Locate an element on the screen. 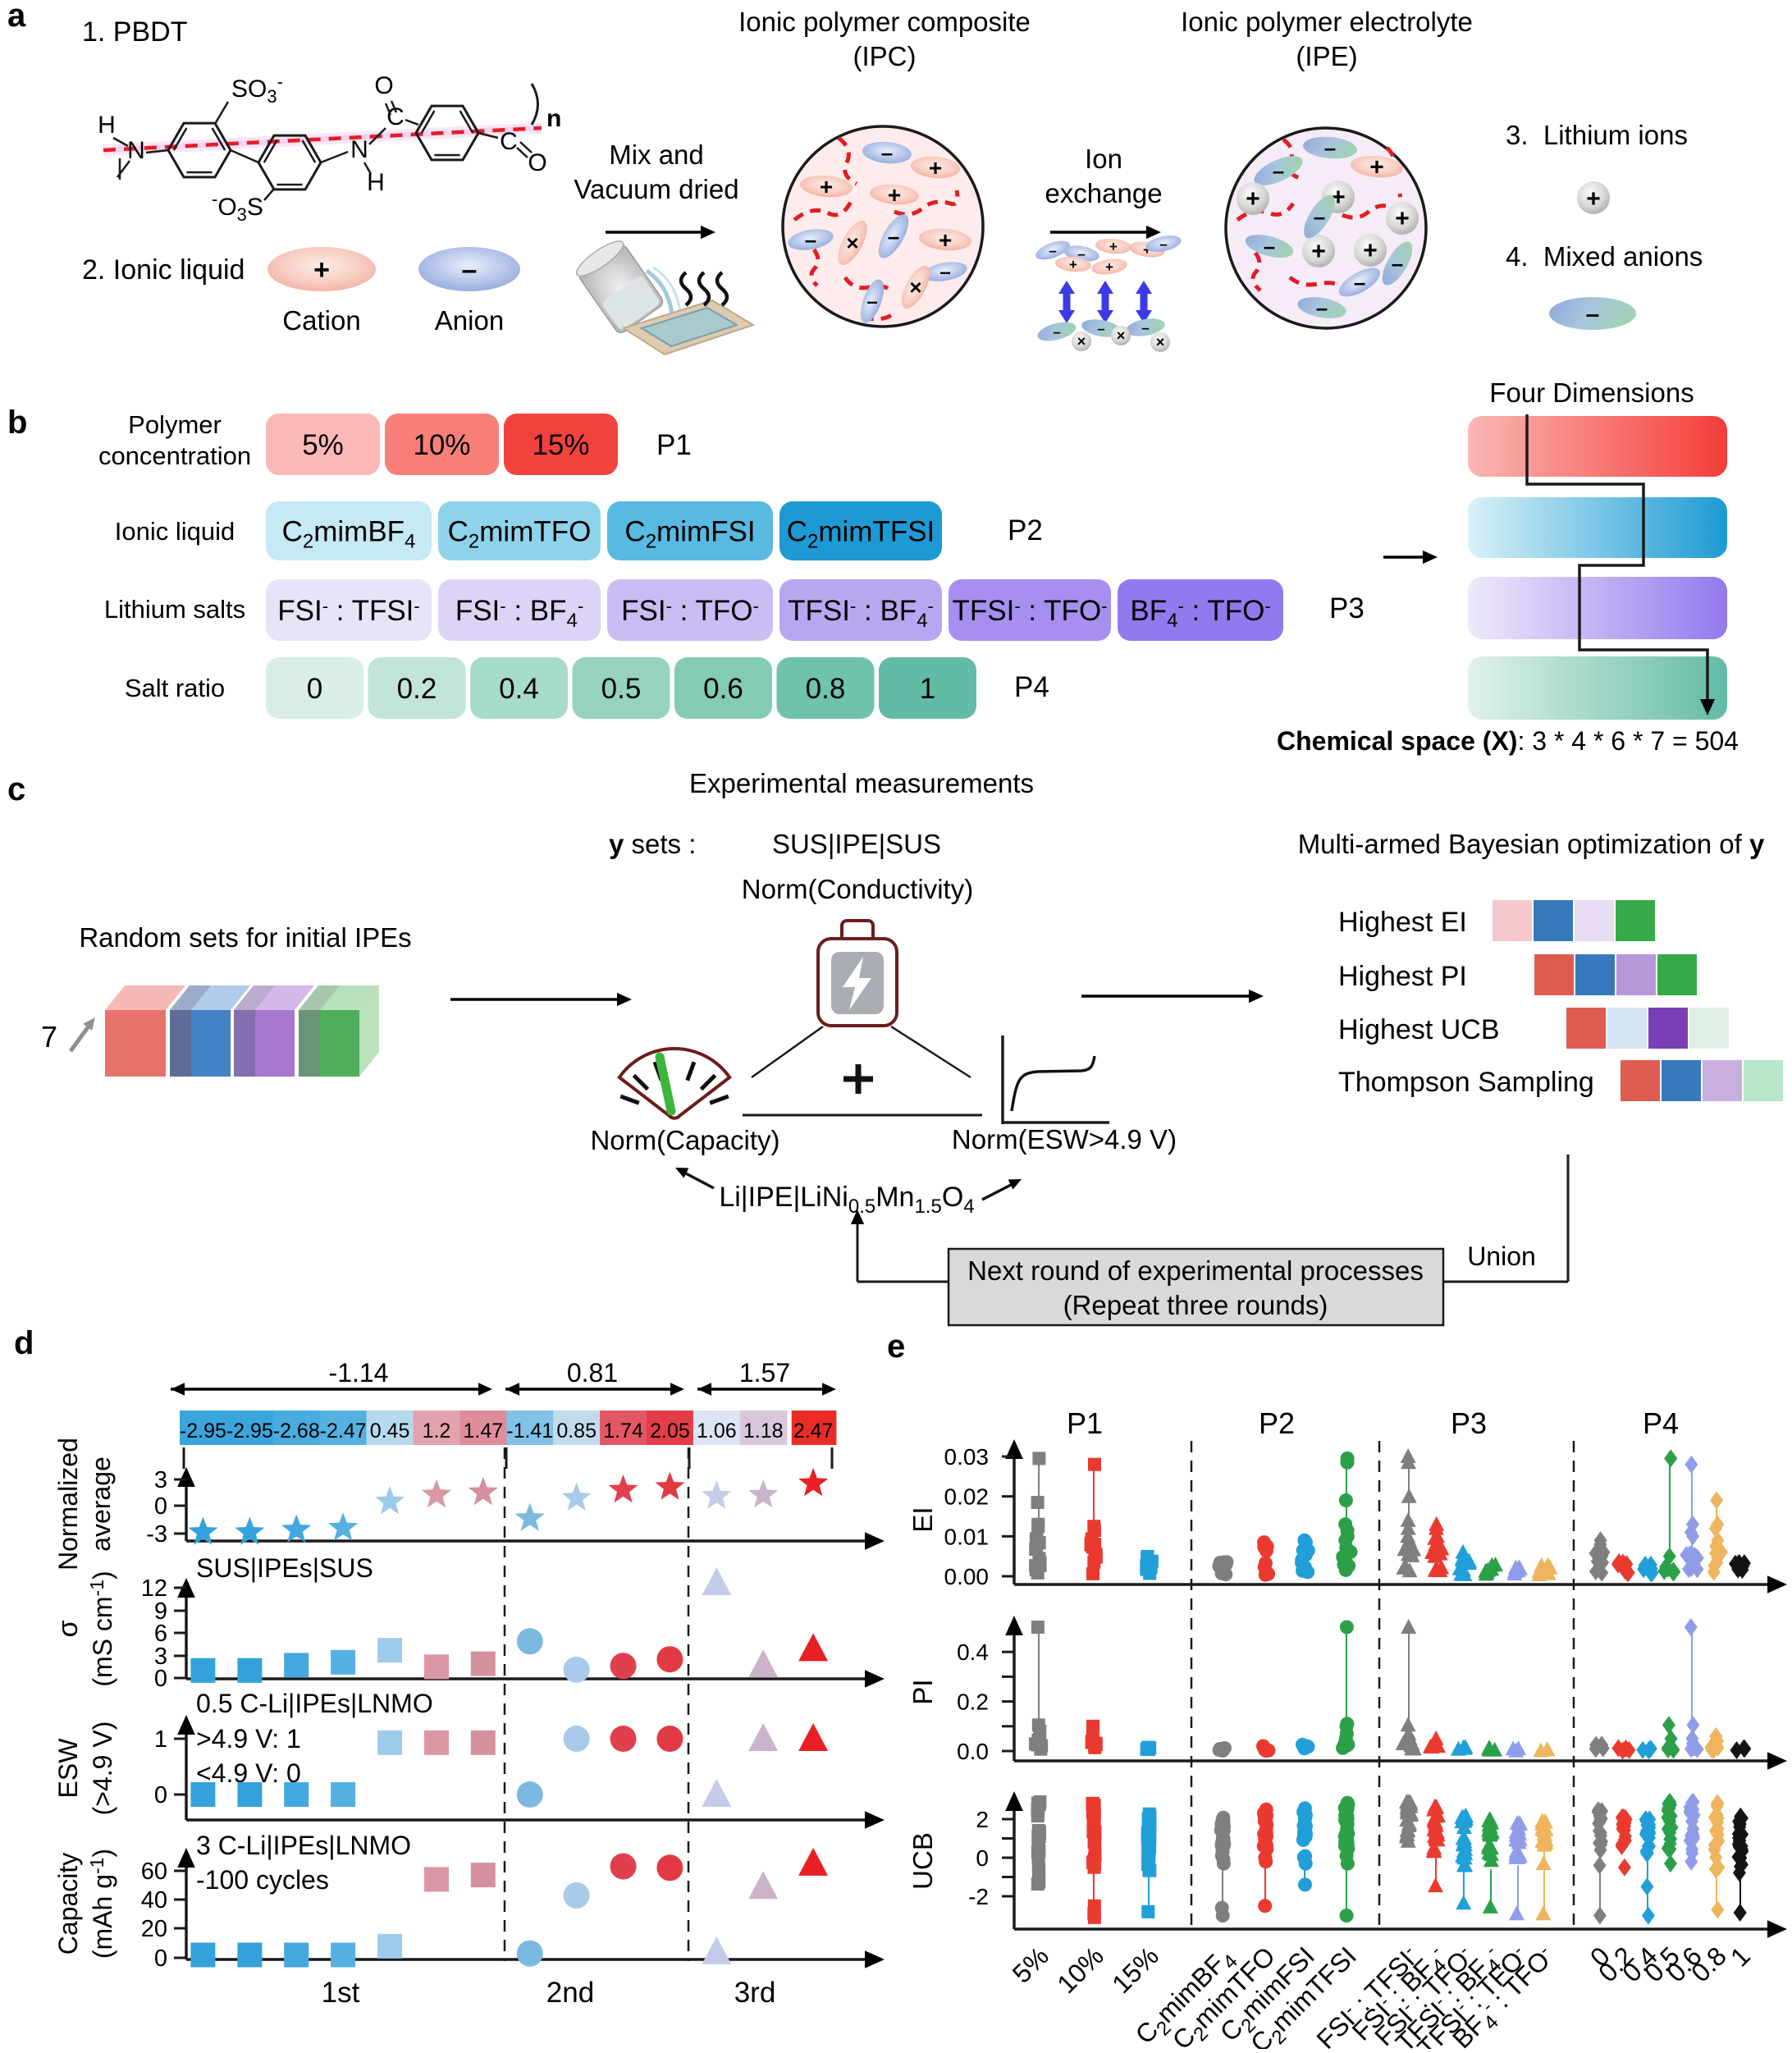  svg-text: TFSI-​ : BF4-​ is located at coordinates (861, 613).